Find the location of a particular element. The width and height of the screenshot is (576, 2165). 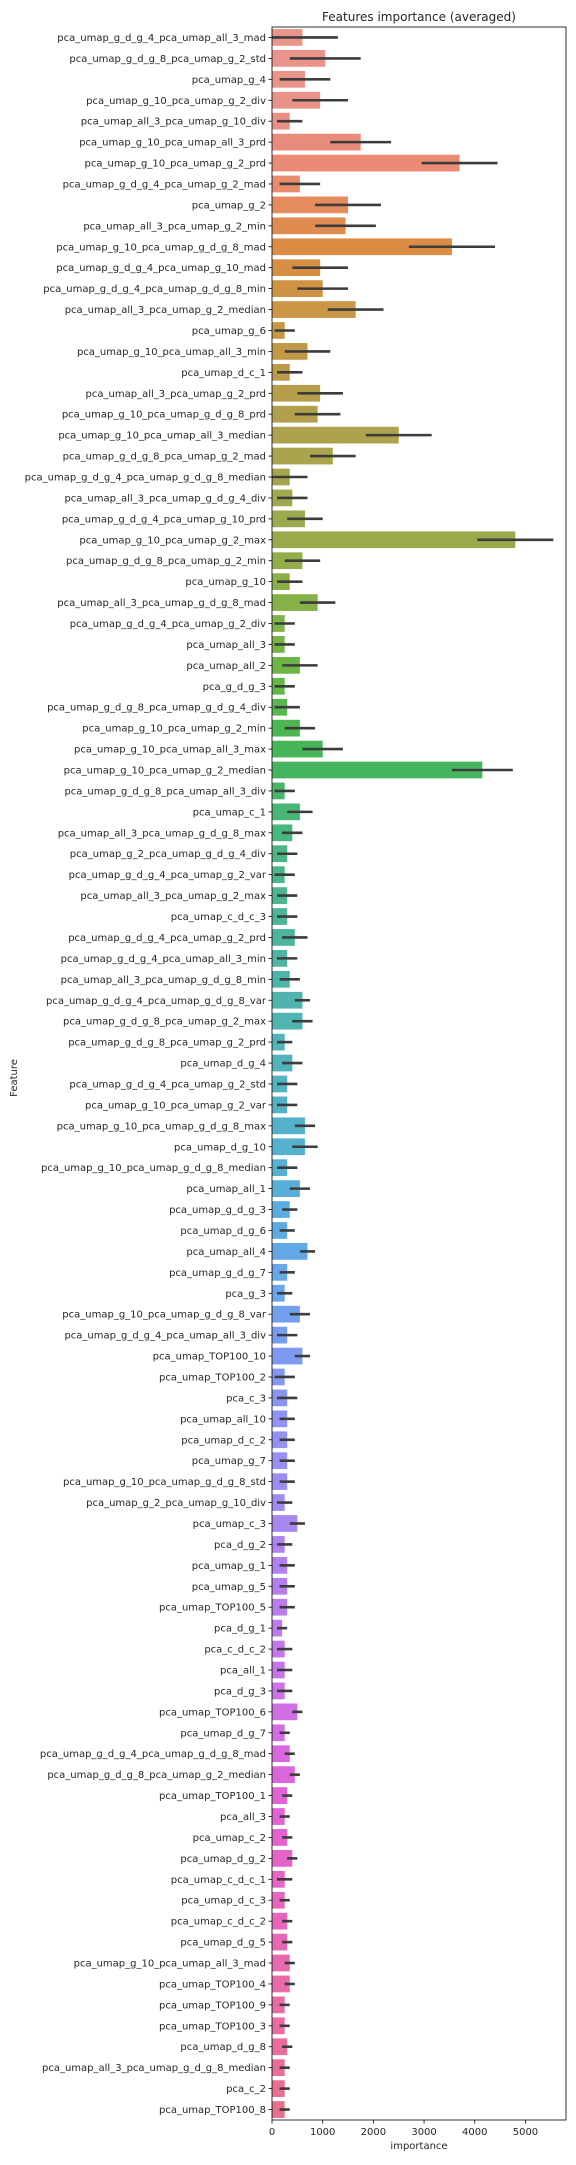

x-tick-label: 3000 is located at coordinates (423, 2132).